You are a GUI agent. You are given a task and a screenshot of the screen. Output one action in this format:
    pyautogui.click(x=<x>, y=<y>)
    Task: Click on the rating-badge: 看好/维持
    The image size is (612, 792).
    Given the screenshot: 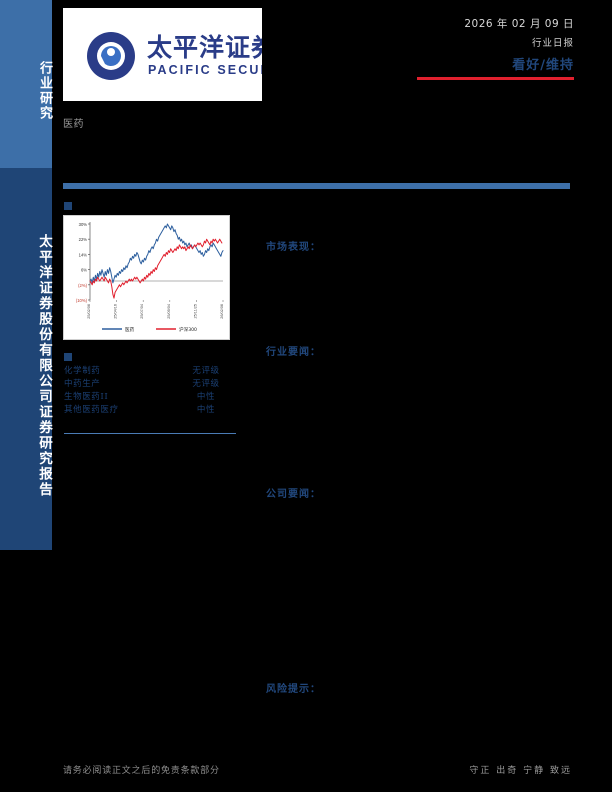 What is the action you would take?
    pyautogui.click(x=543, y=65)
    